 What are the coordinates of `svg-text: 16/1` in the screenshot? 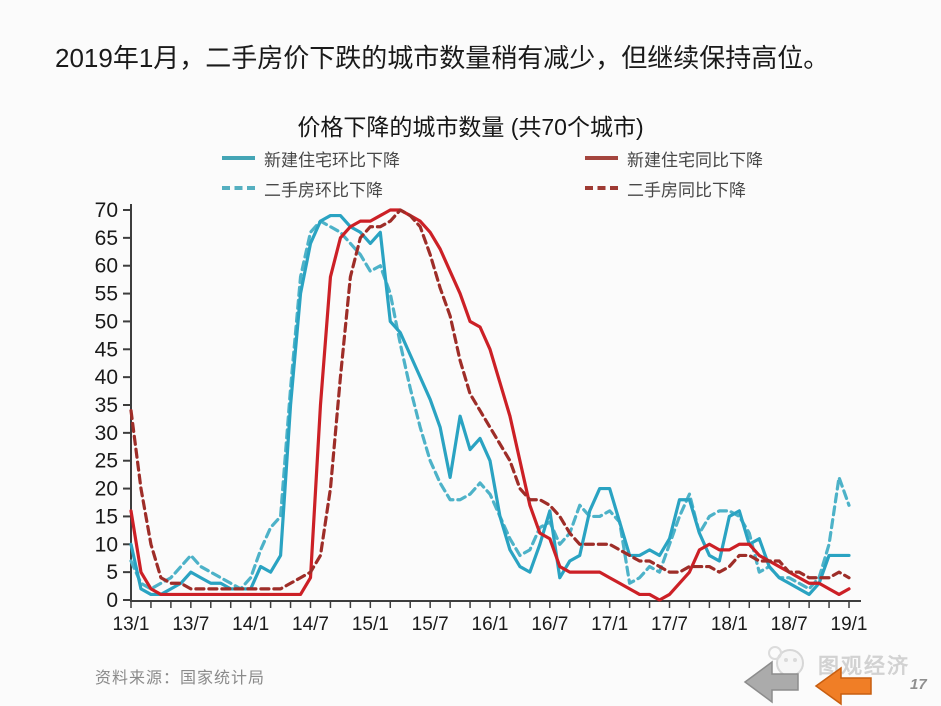 It's located at (490, 624).